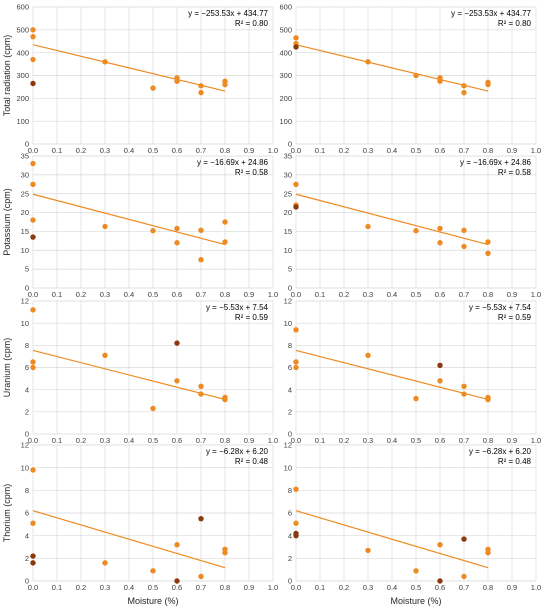 Image resolution: width=550 pixels, height=610 pixels. I want to click on x-tick-label: 0.6, so click(177, 150).